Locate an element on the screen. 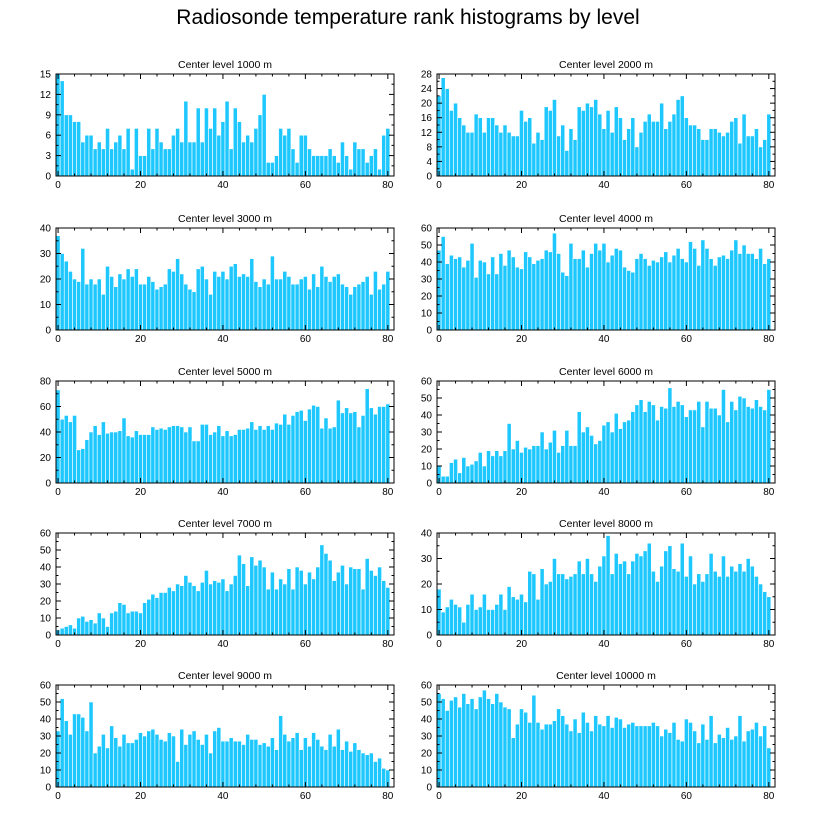  y-tick-label: 40 is located at coordinates (46, 433).